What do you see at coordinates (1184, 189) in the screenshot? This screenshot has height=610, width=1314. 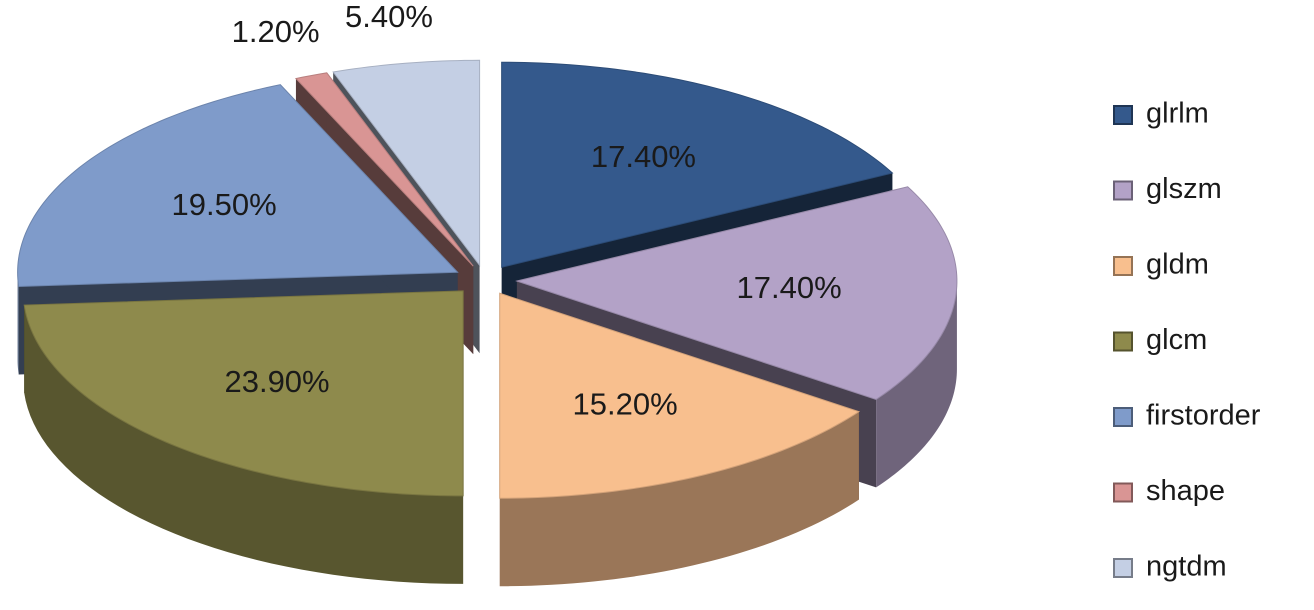 I see `legend-label: glszm` at bounding box center [1184, 189].